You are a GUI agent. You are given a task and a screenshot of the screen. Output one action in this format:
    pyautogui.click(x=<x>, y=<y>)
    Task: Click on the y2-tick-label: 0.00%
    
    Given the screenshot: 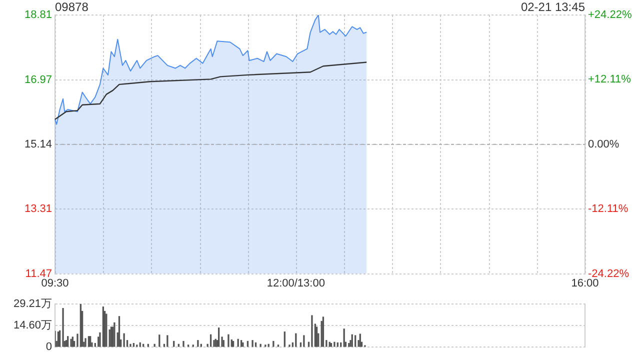 What is the action you would take?
    pyautogui.click(x=604, y=144)
    